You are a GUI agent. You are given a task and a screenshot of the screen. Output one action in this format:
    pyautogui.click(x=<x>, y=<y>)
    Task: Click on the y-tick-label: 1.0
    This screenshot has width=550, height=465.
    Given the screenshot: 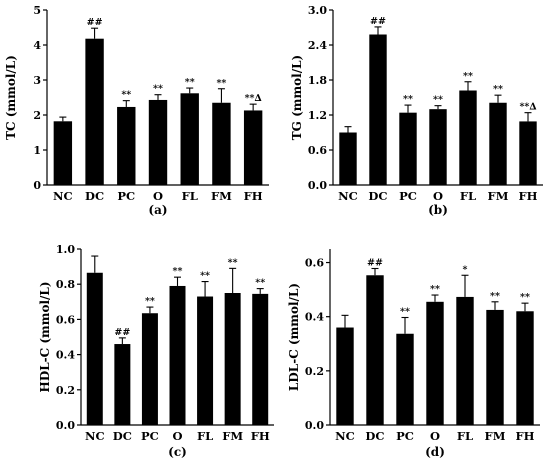 What is the action you would take?
    pyautogui.click(x=65, y=249)
    